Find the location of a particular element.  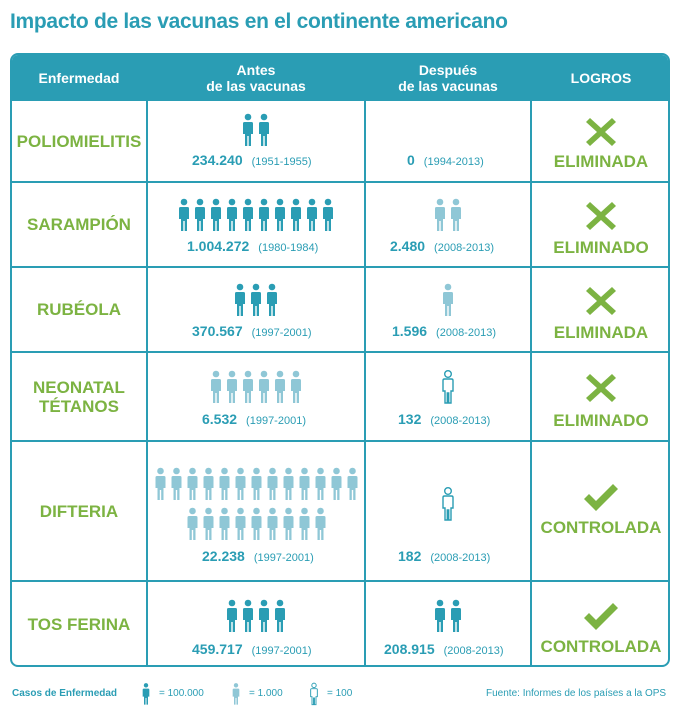

before-cases: 22.238 (1997-2001) is located at coordinates (258, 557).